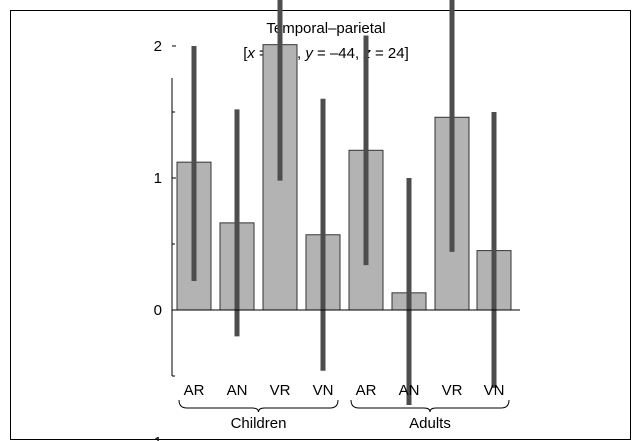 The image size is (641, 441). What do you see at coordinates (259, 423) in the screenshot?
I see `group-label: Children` at bounding box center [259, 423].